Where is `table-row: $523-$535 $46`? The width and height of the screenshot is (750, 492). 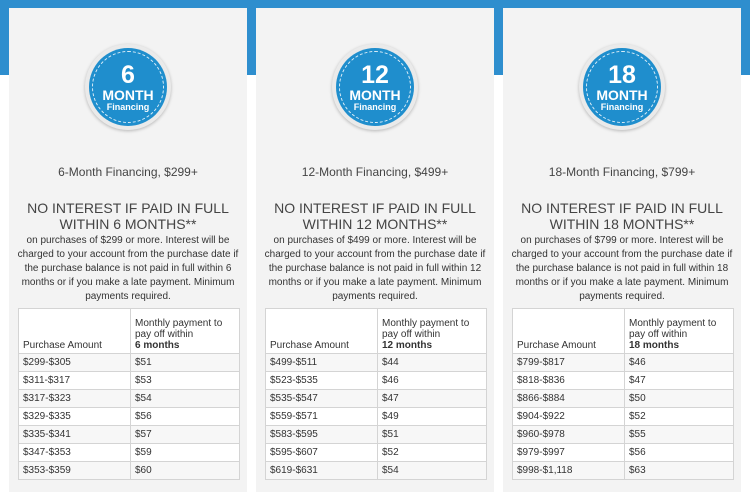
table-row: $523-$535 $46 is located at coordinates (376, 380).